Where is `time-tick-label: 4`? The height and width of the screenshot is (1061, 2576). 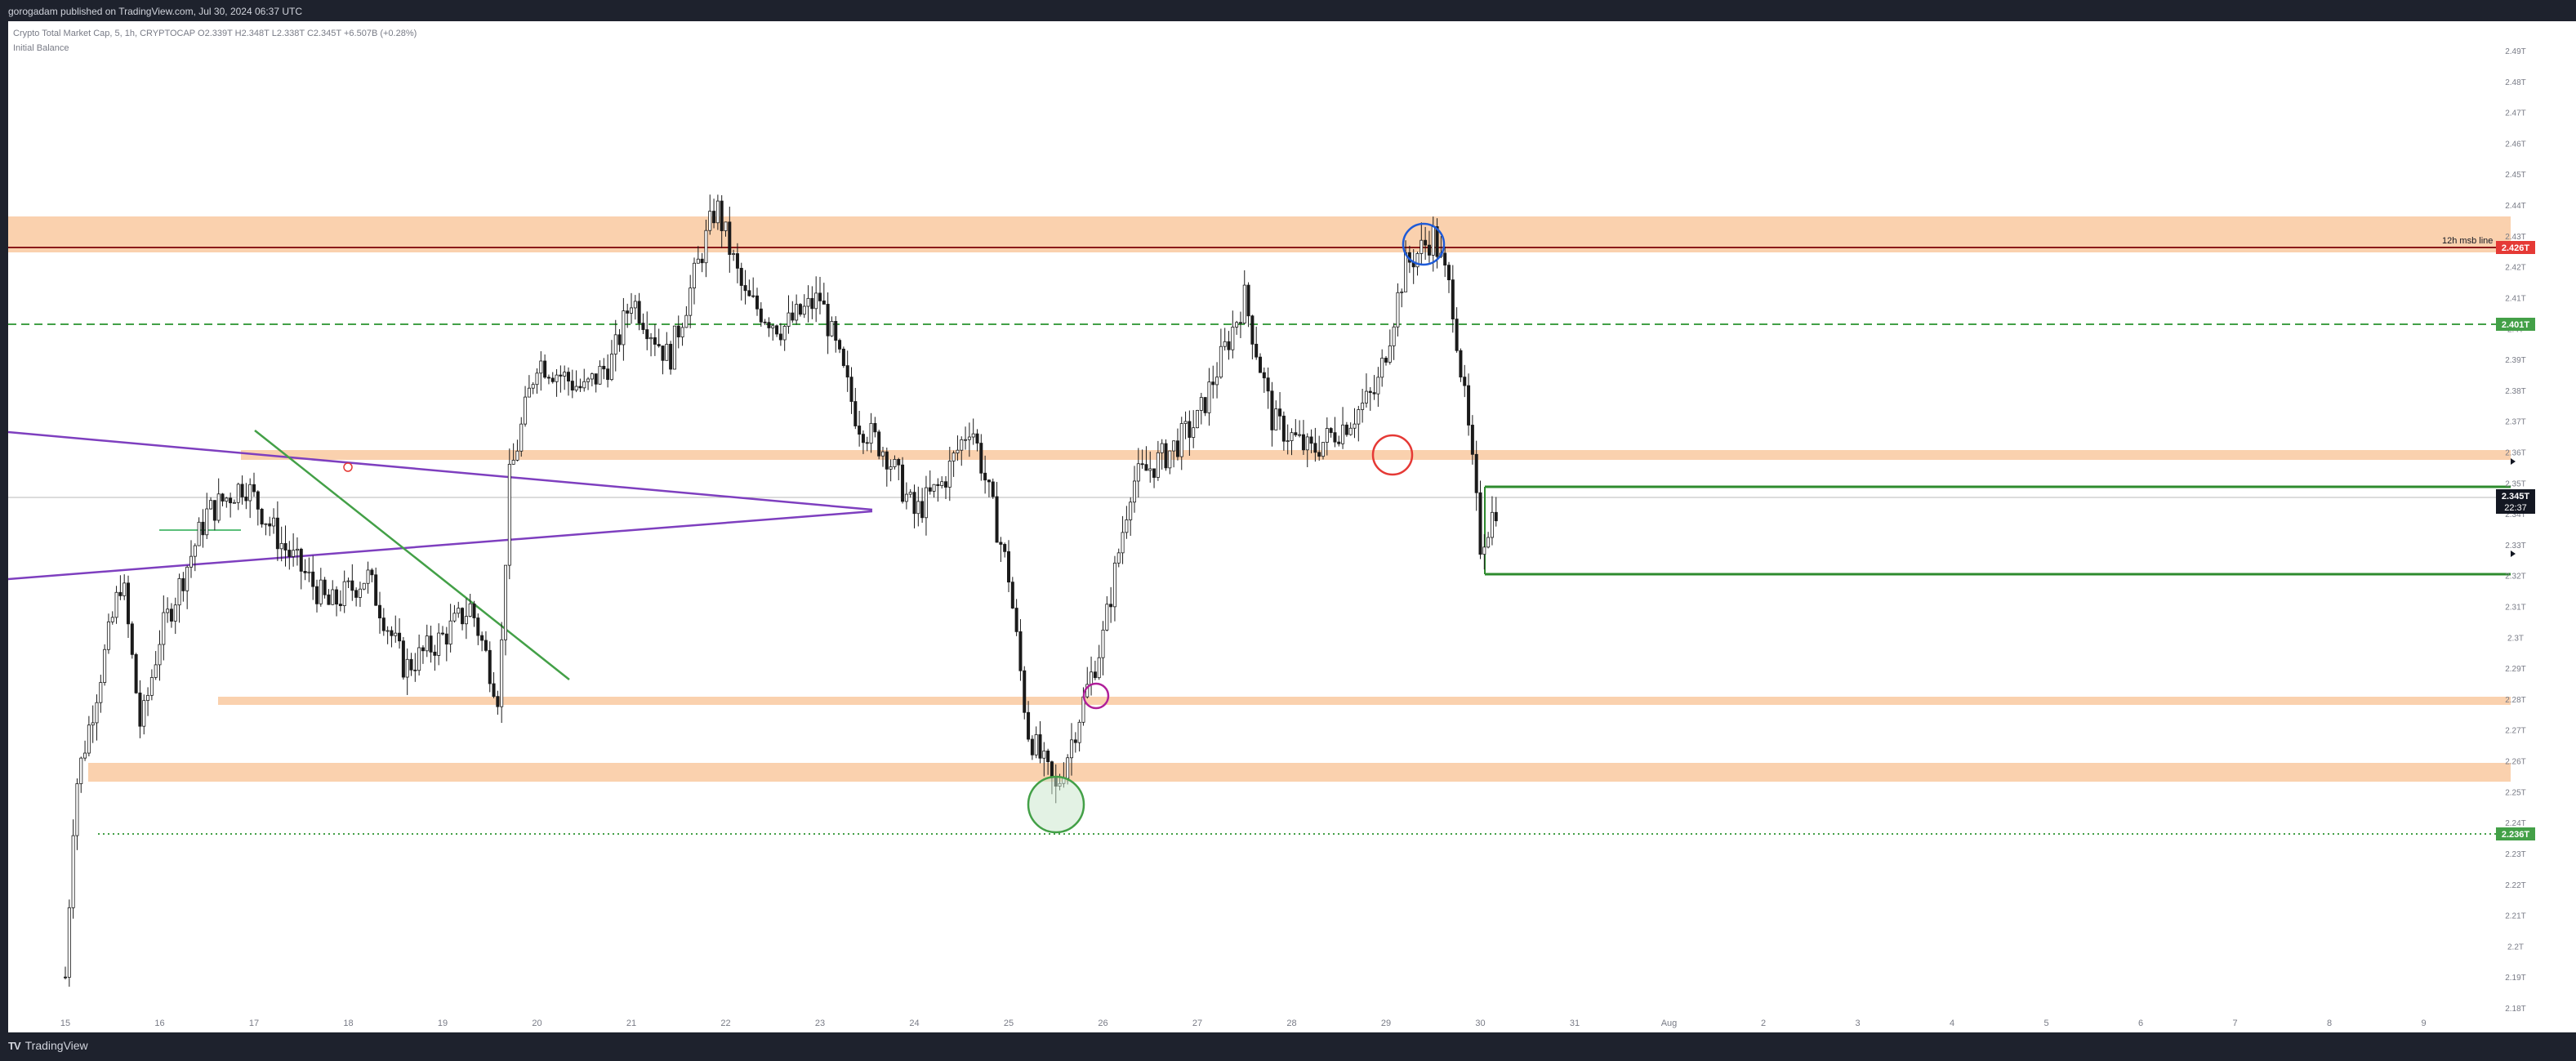 time-tick-label: 4 is located at coordinates (1952, 1023).